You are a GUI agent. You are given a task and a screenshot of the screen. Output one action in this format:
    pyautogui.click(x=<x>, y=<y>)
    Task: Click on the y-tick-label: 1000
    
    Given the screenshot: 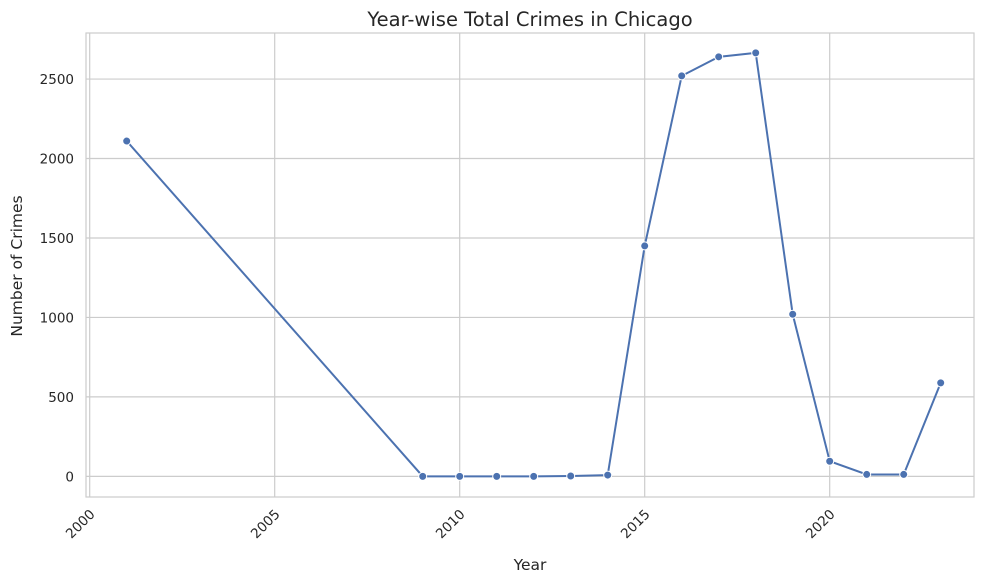 What is the action you would take?
    pyautogui.click(x=57, y=318)
    